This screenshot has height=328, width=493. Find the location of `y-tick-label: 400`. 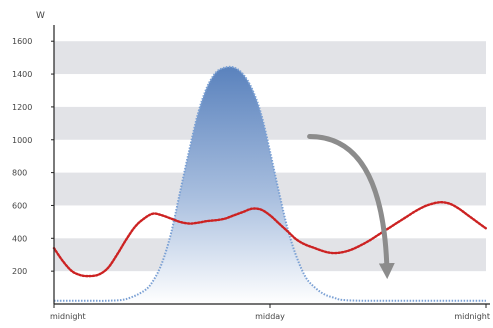

y-tick-label: 400 is located at coordinates (19, 238).